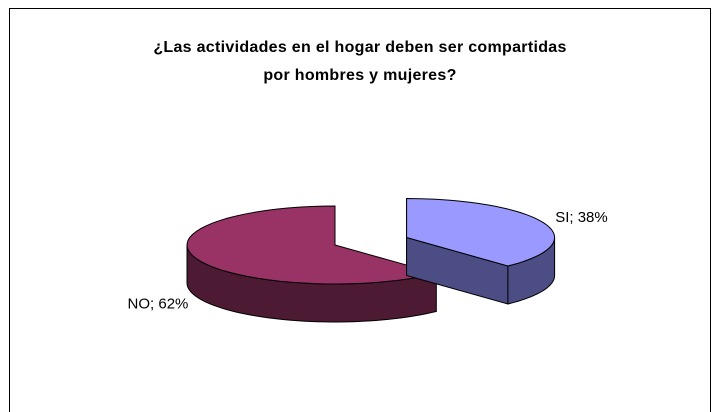  What do you see at coordinates (581, 217) in the screenshot?
I see `data-label: SI; 38%` at bounding box center [581, 217].